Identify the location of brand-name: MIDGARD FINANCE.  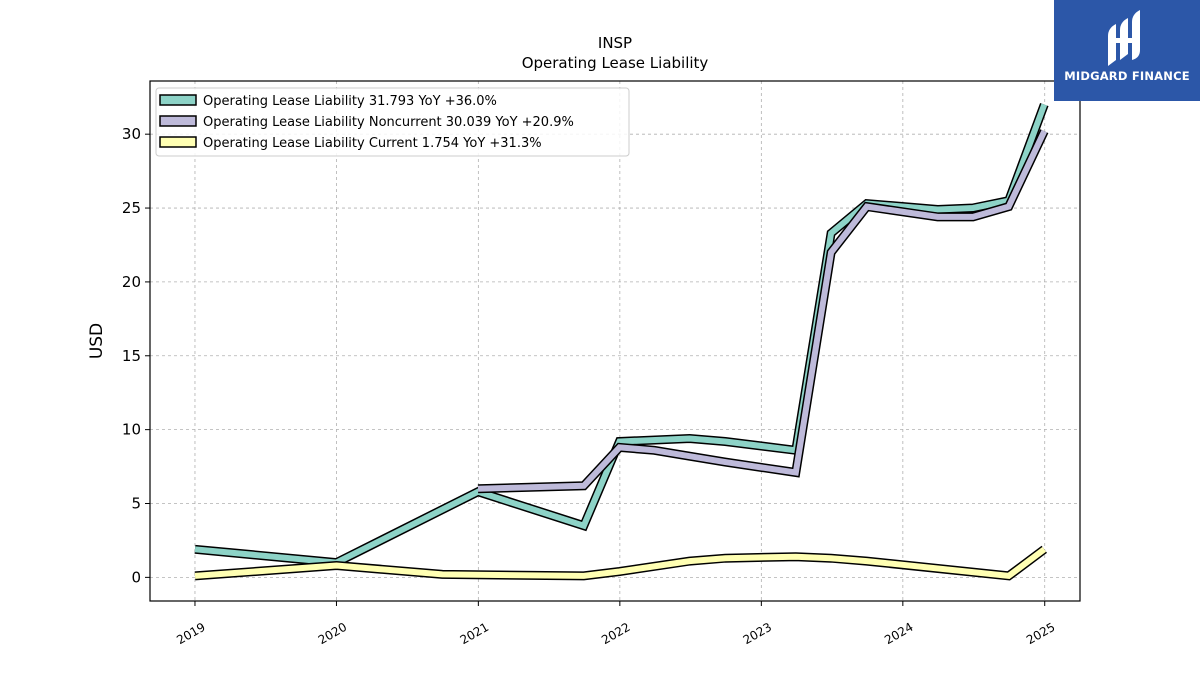
(1127, 76).